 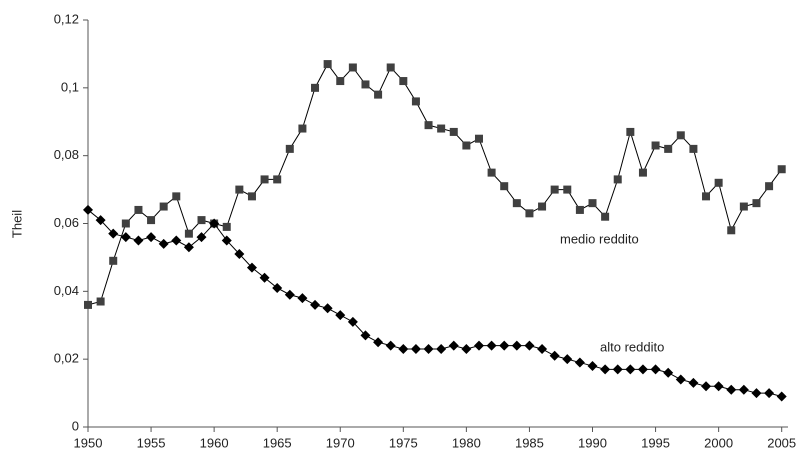 What do you see at coordinates (340, 442) in the screenshot?
I see `x-tick-label: 1970` at bounding box center [340, 442].